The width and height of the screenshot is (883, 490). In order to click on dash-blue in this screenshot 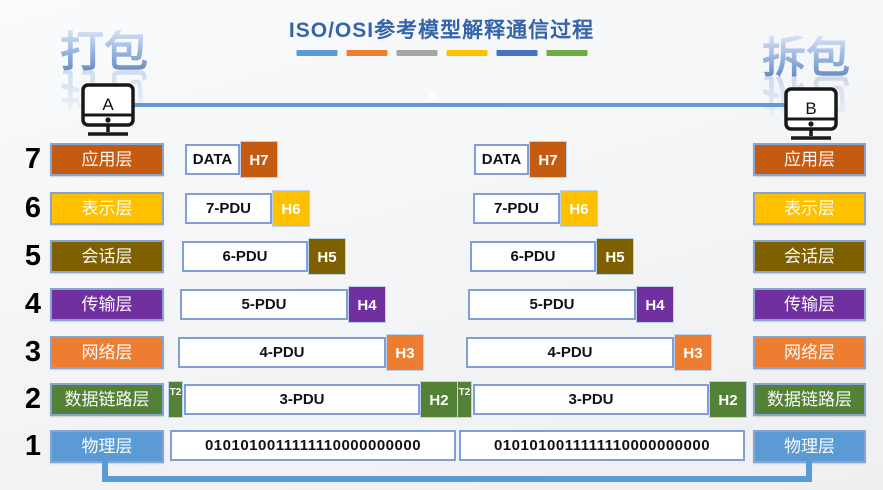, I will do `click(316, 53)`.